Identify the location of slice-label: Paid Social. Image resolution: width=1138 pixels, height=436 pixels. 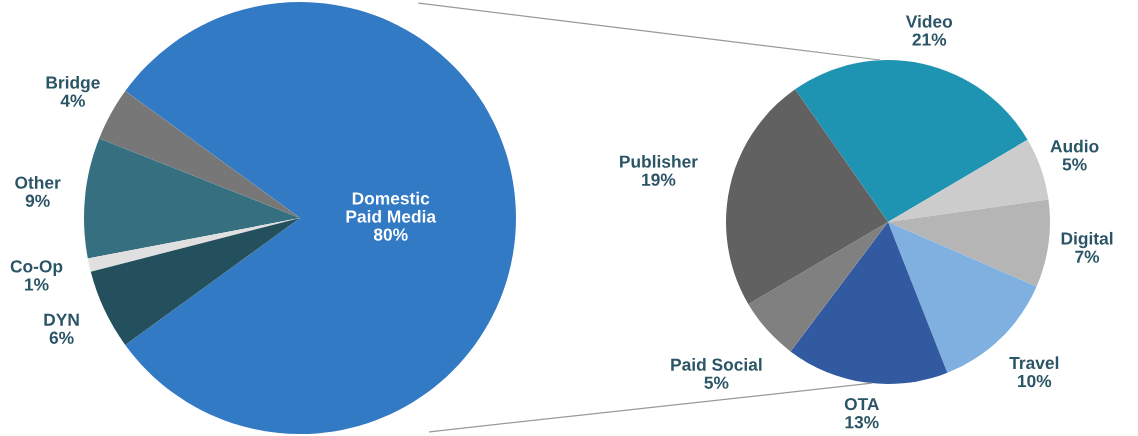
(716, 364).